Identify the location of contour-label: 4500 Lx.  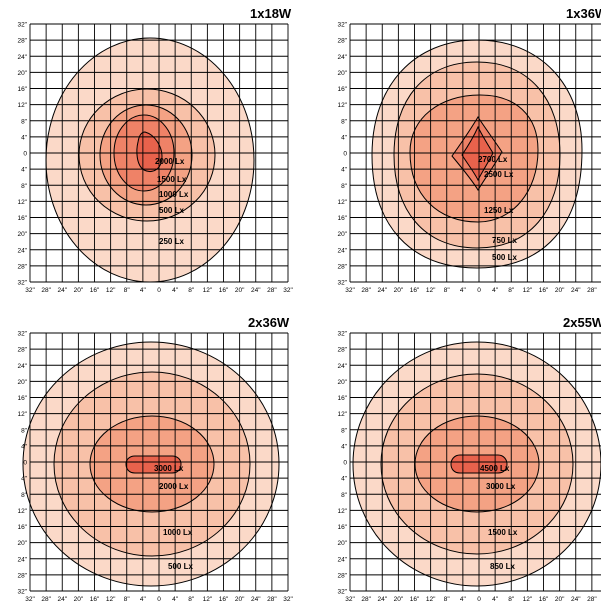
(495, 468).